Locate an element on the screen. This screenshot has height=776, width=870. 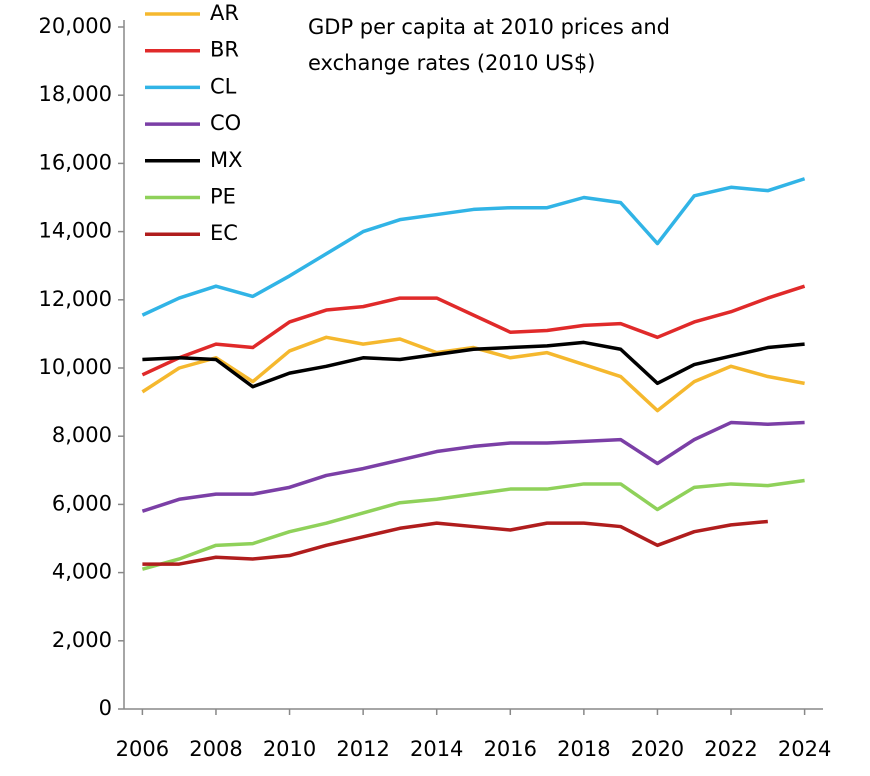
y-tick-label: 16,000 is located at coordinates (75, 162).